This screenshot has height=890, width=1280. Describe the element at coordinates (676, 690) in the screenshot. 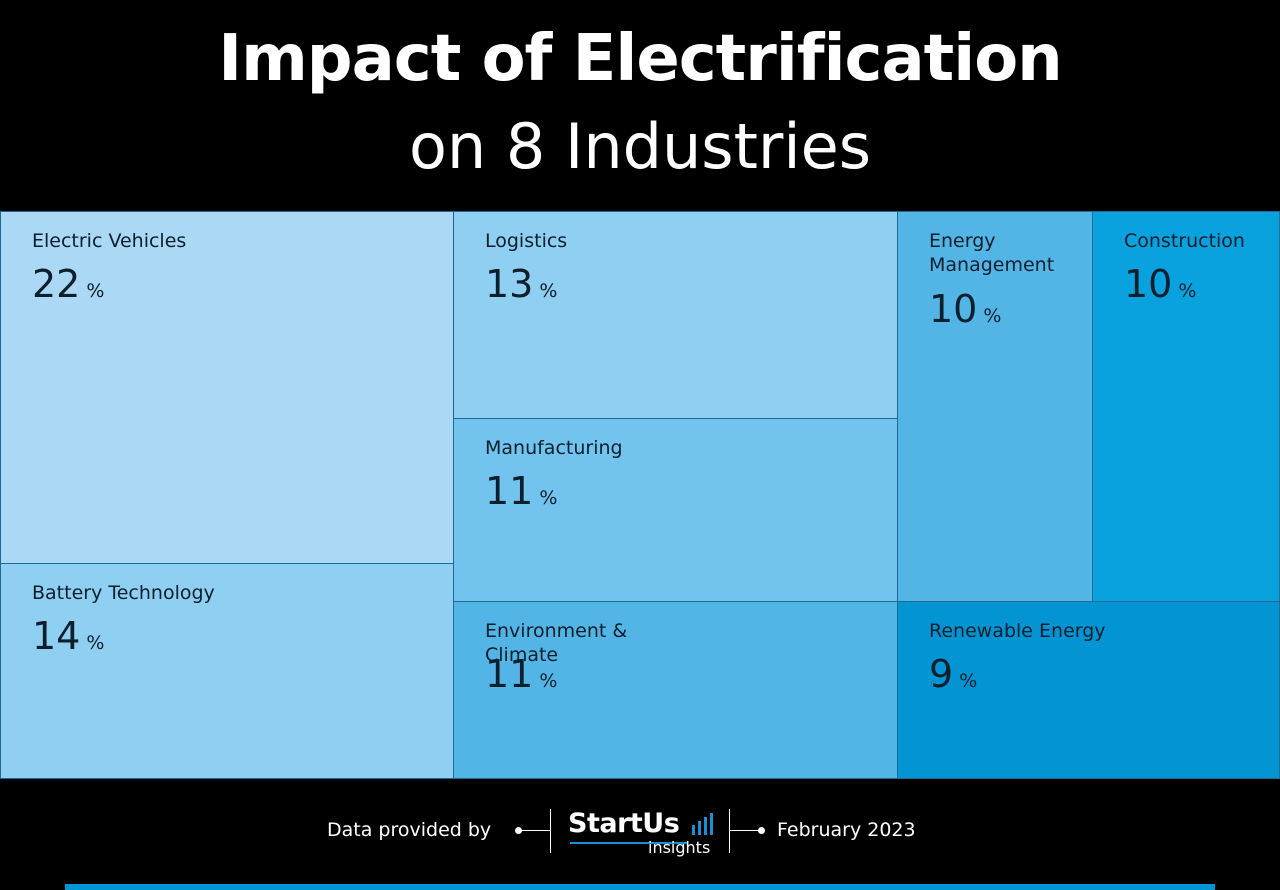

I see `tile-environment-and-climate: Environment & Climate 11%` at that location.